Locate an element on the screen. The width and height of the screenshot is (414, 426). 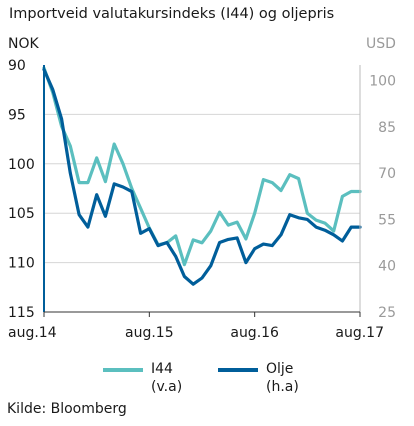
x-axis-ticks: aug.14 aug.15 aug.16 aug.17 is located at coordinates (196, 326).